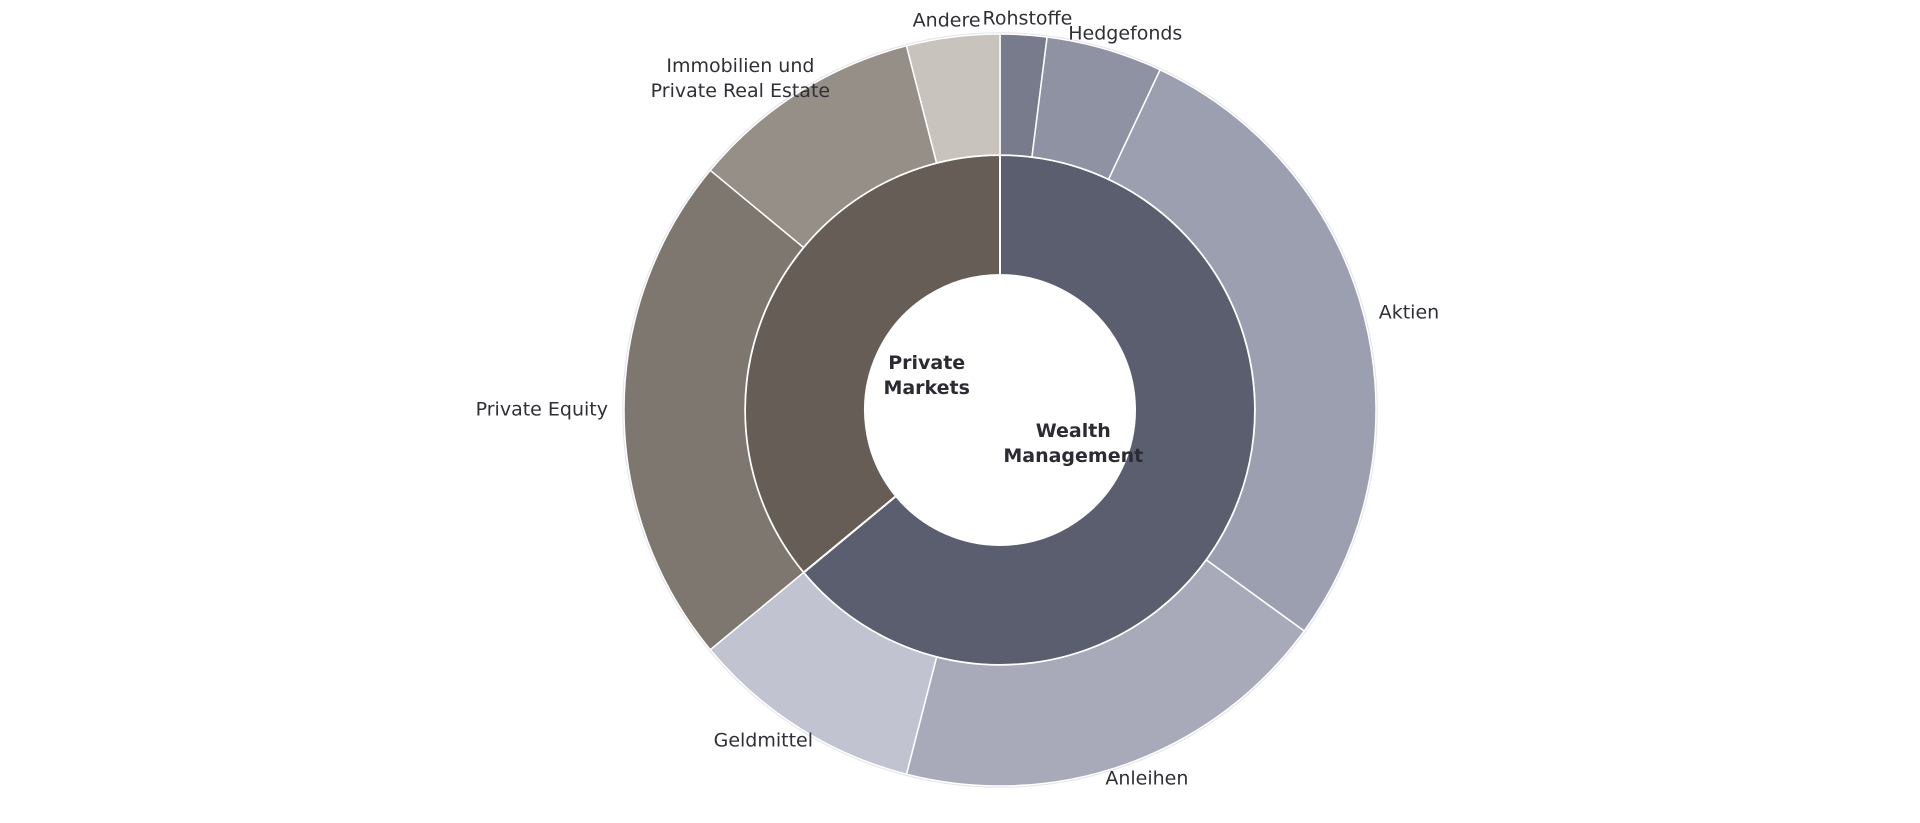 The width and height of the screenshot is (1920, 823). What do you see at coordinates (541, 409) in the screenshot?
I see `segment-label: Private Equity` at bounding box center [541, 409].